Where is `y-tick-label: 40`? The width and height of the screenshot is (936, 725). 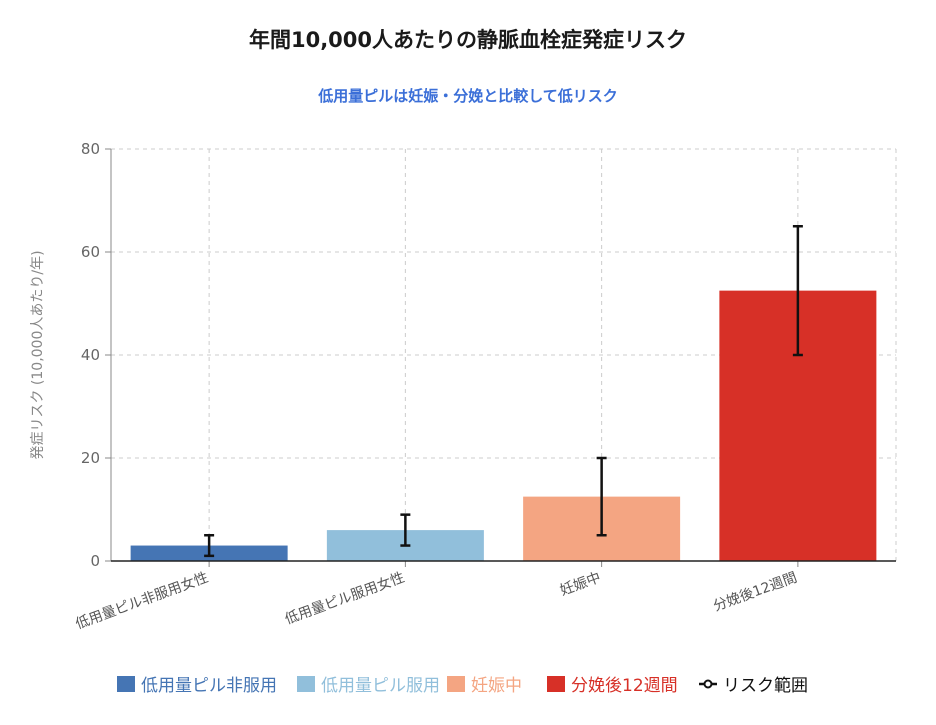
y-tick-label: 40 is located at coordinates (90, 355).